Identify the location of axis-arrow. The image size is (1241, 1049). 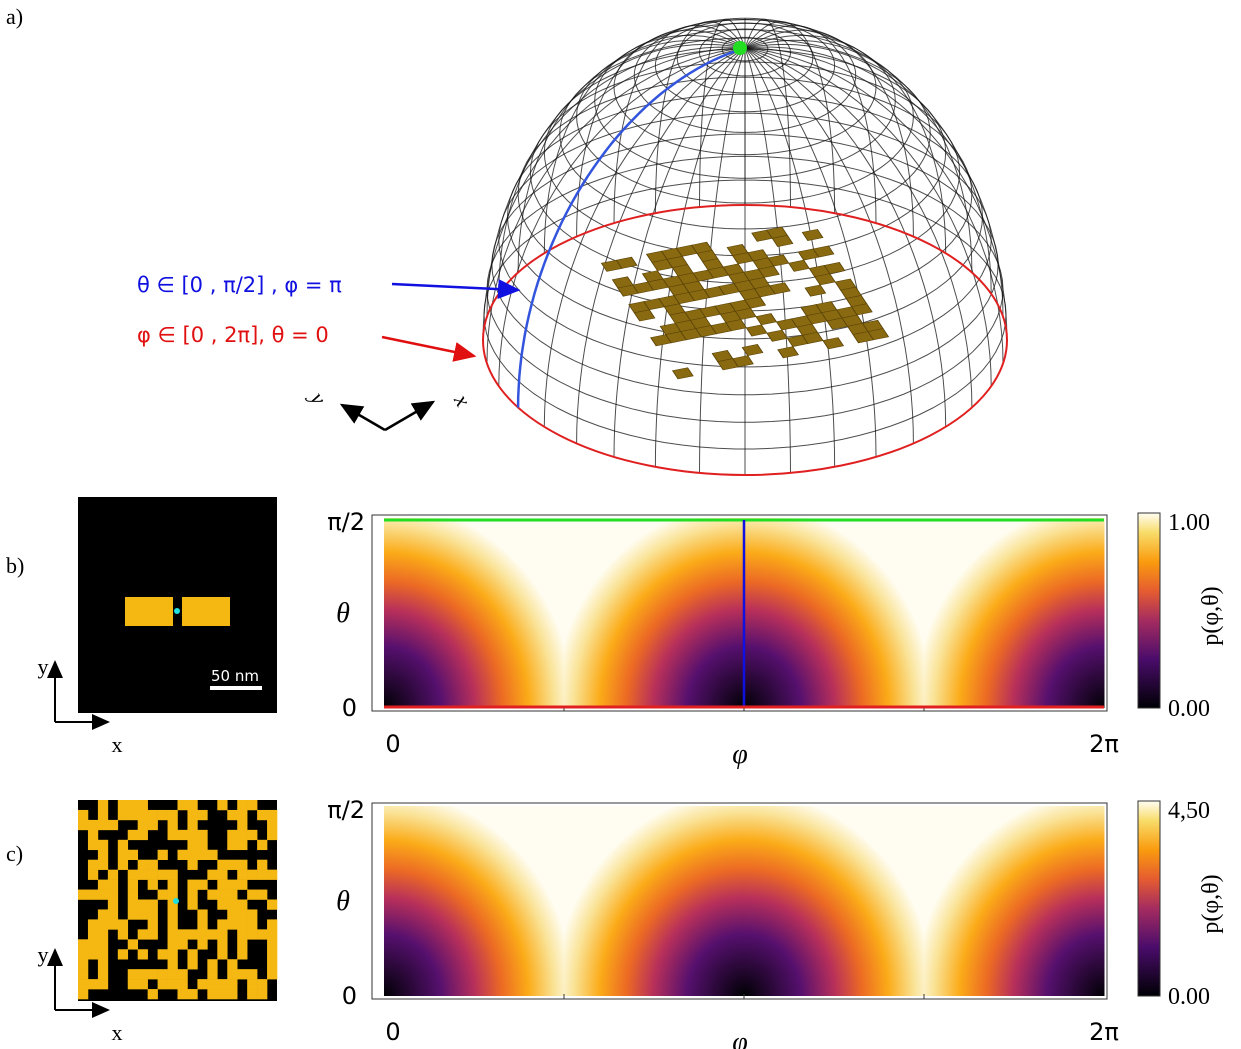
(410, 416).